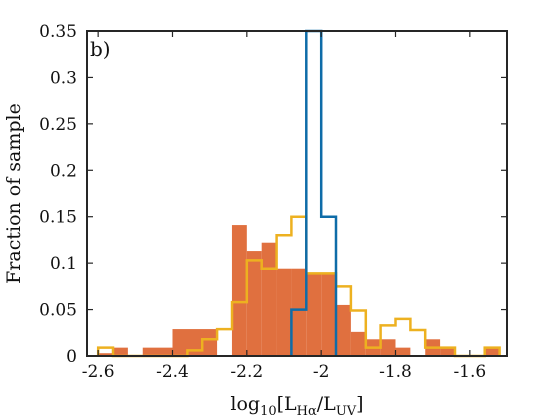 This screenshot has width=560, height=420. I want to click on x-tick-label: -2.4, so click(172, 372).